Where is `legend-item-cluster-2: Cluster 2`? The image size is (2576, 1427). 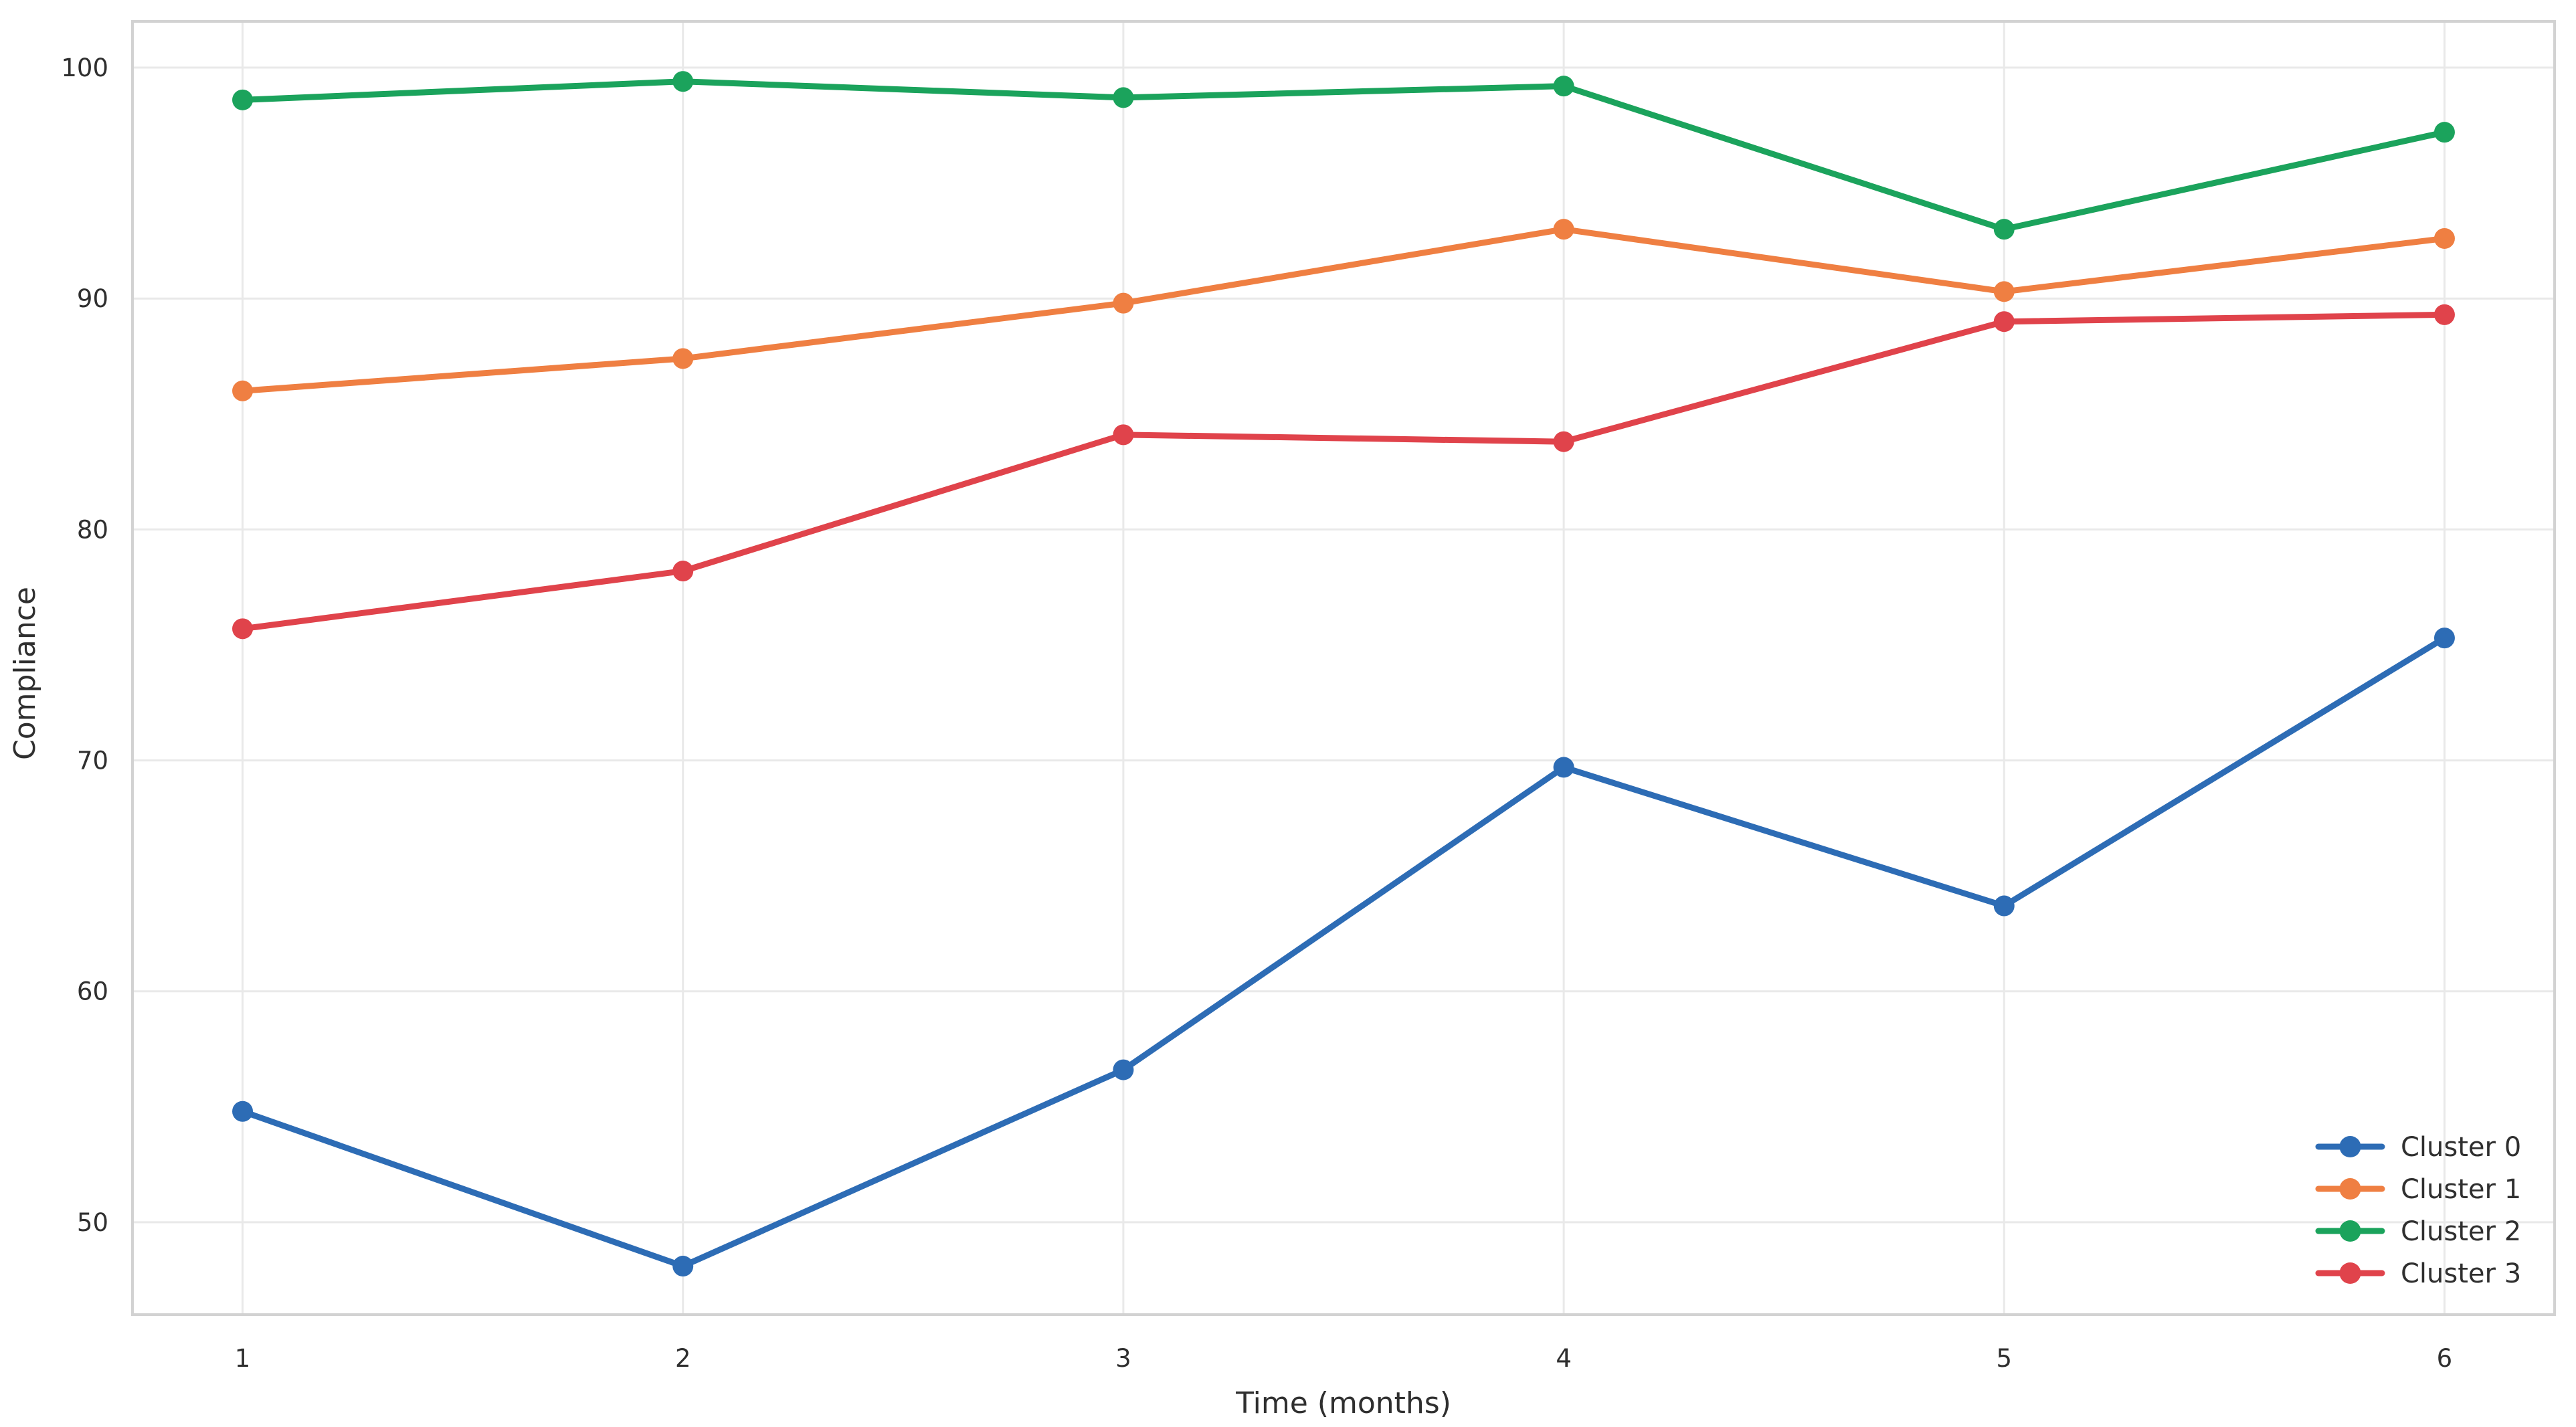 legend-item-cluster-2: Cluster 2 is located at coordinates (2418, 1231).